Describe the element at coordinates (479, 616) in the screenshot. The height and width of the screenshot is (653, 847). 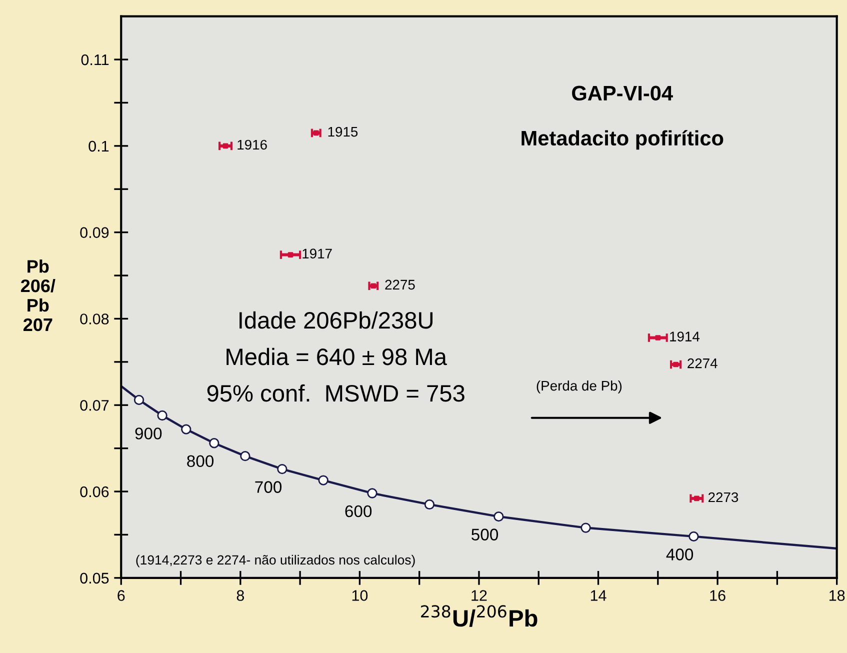
I see `x-axis-title: $^{238}$U/$^{206}$Pb` at that location.